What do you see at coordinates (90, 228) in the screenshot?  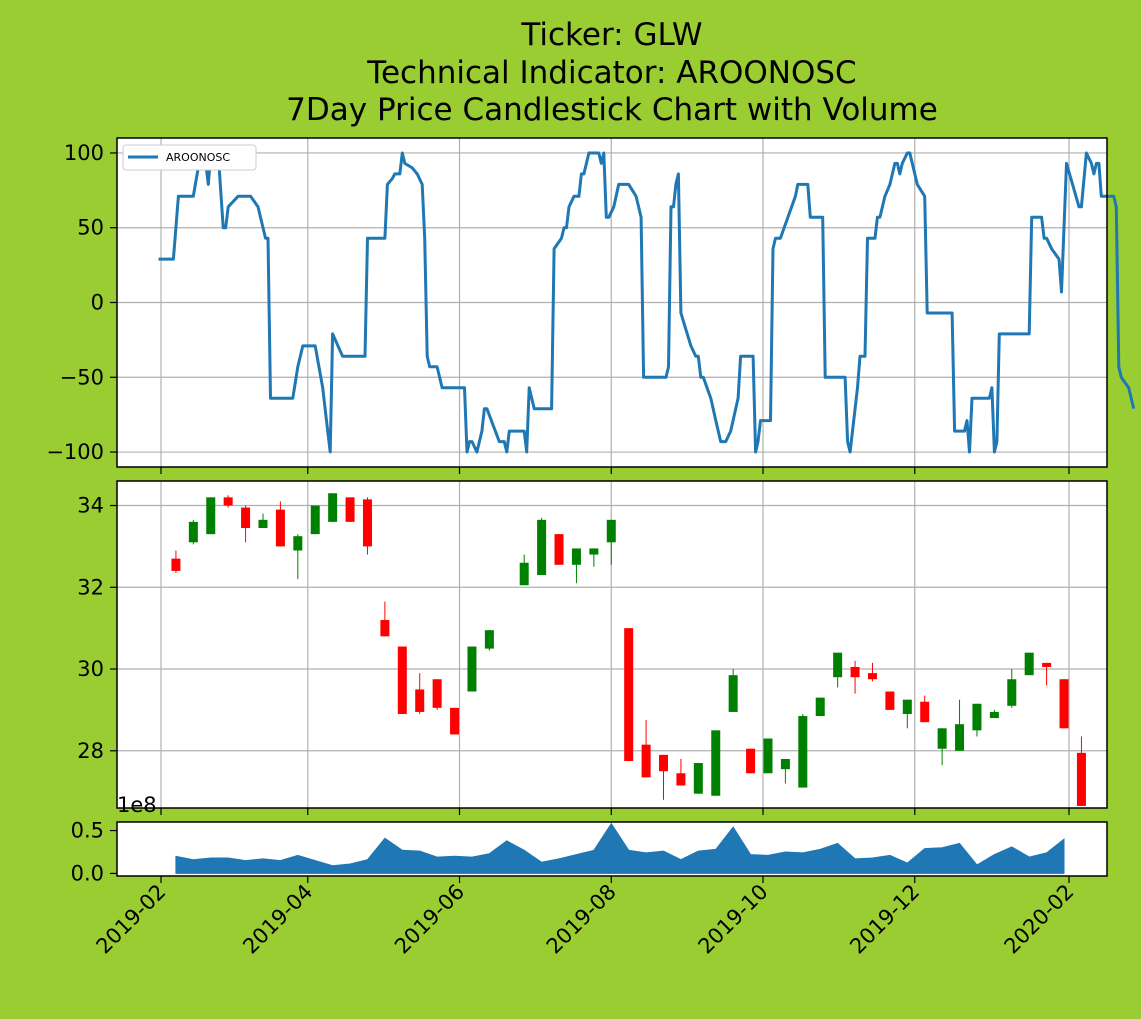 I see `indicator-y-tick-label: 50` at bounding box center [90, 228].